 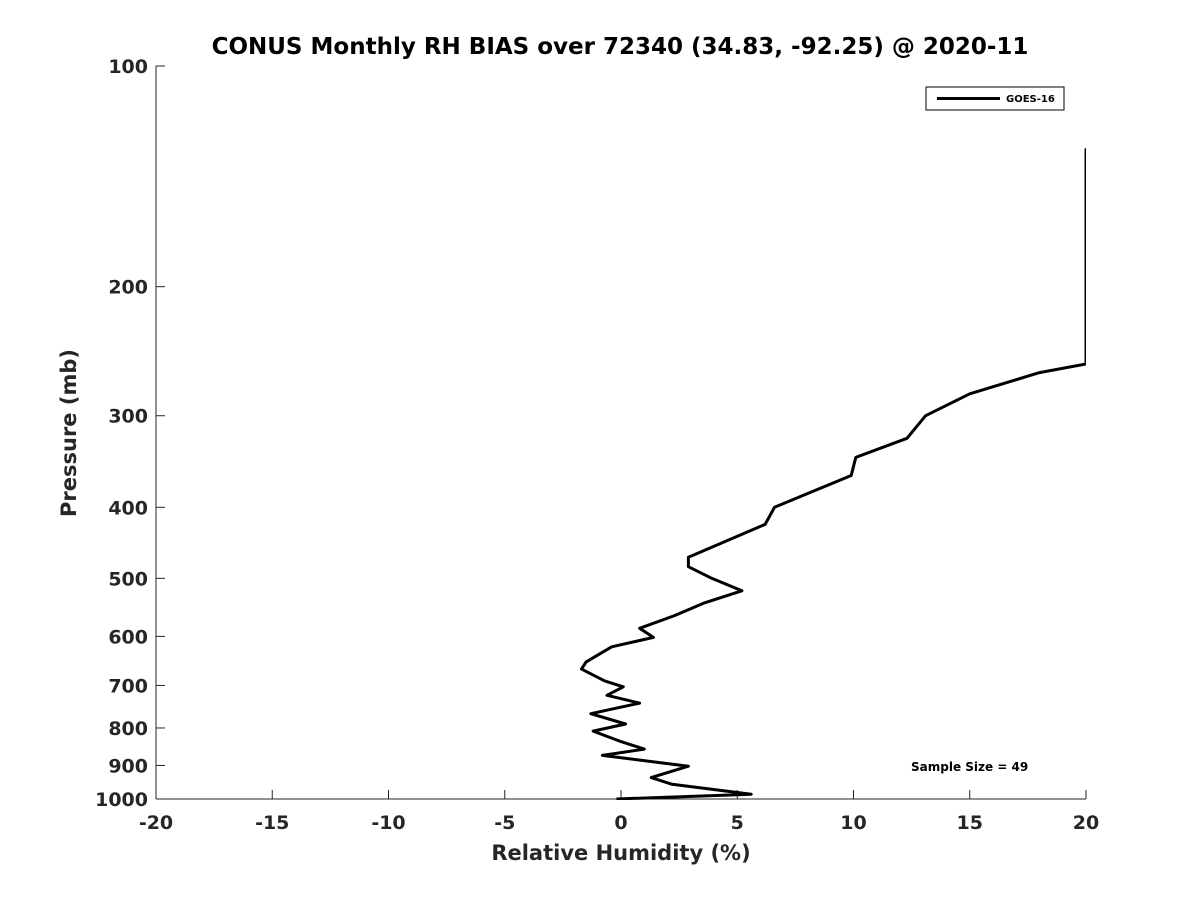 I want to click on y-tick-label: 900, so click(x=128, y=766).